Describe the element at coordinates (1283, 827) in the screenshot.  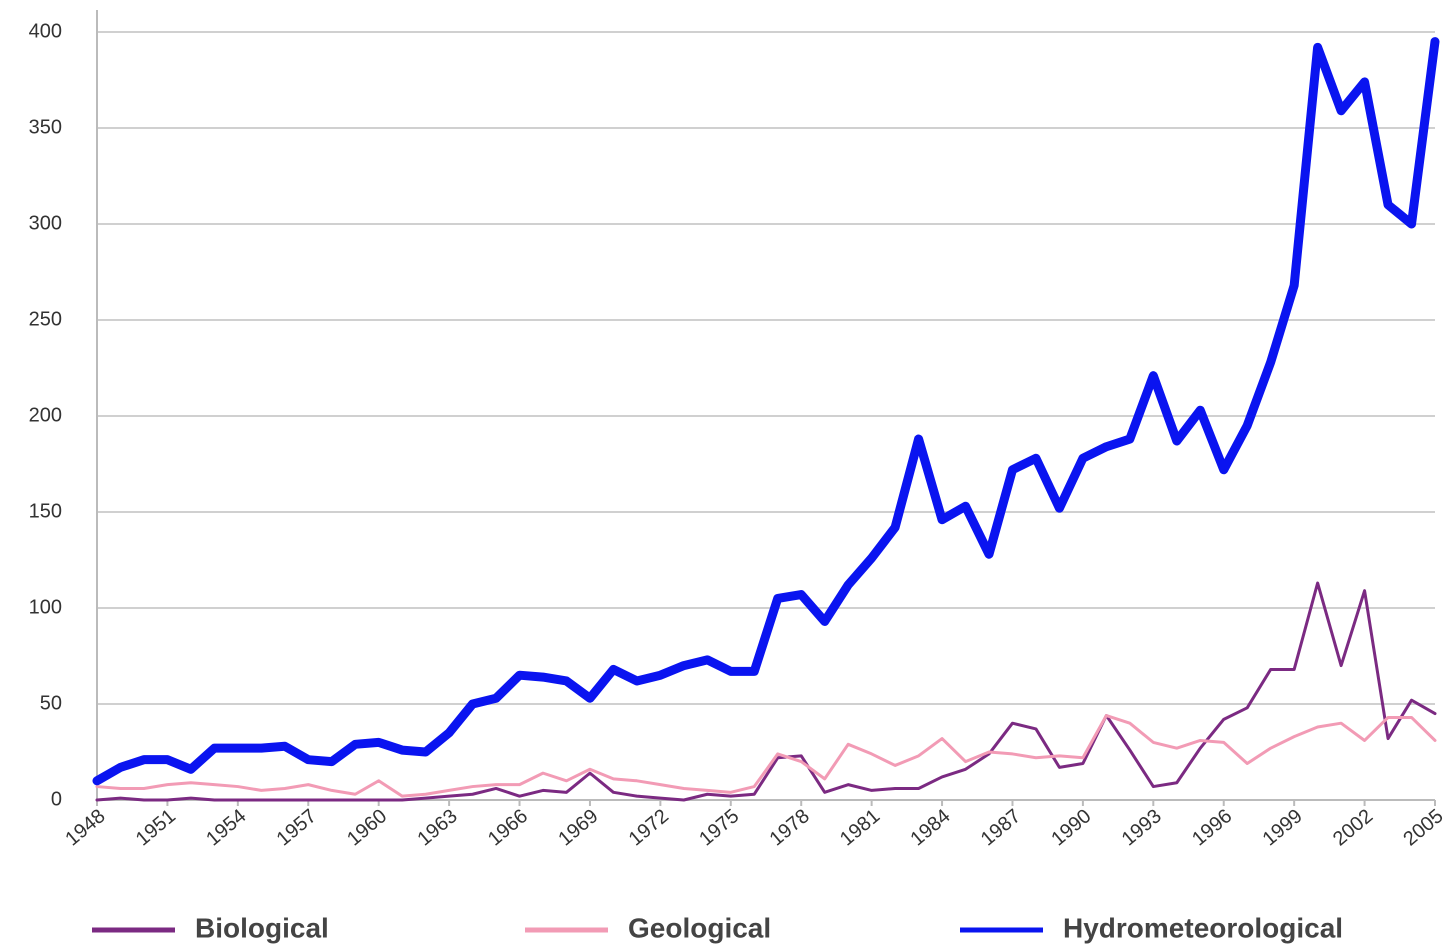
I see `x-tick-label: 1999` at that location.